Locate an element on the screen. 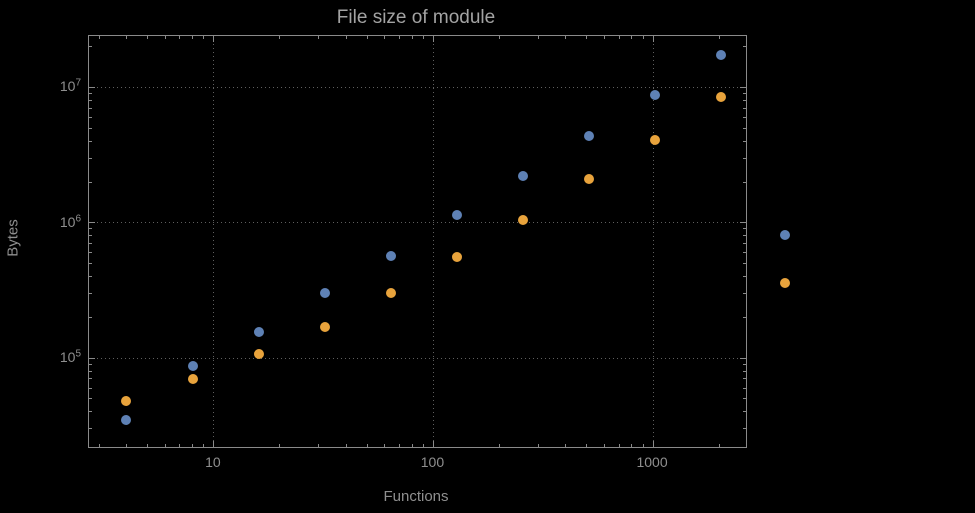 This screenshot has height=513, width=975. chart-title: File size of module is located at coordinates (416, 17).